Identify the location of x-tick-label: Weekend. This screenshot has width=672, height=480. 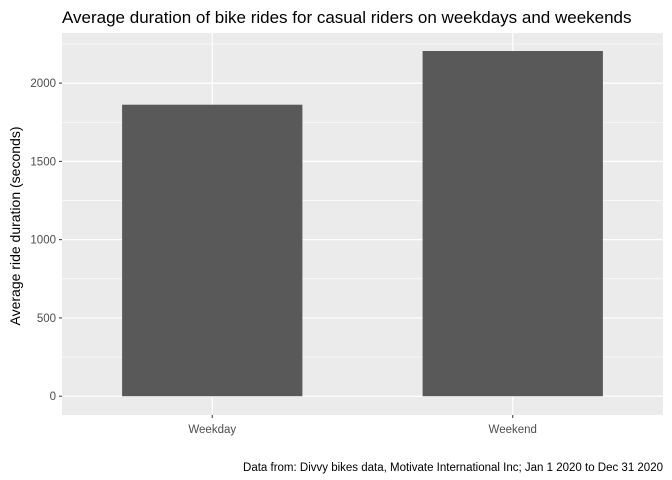
(513, 430).